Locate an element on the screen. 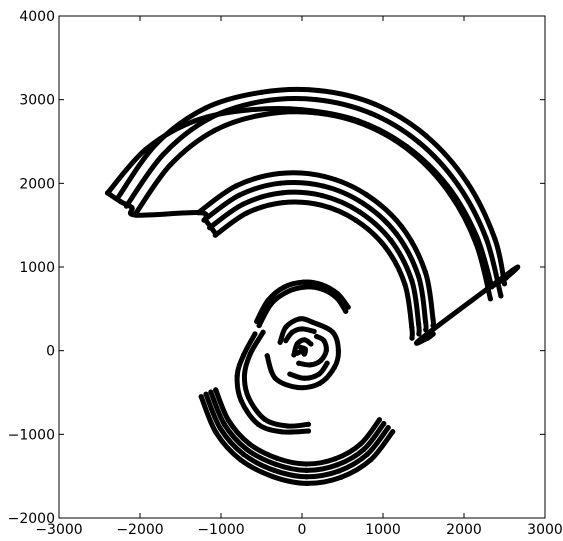 This screenshot has width=563, height=541. data-point-s9-p2 is located at coordinates (506, 278).